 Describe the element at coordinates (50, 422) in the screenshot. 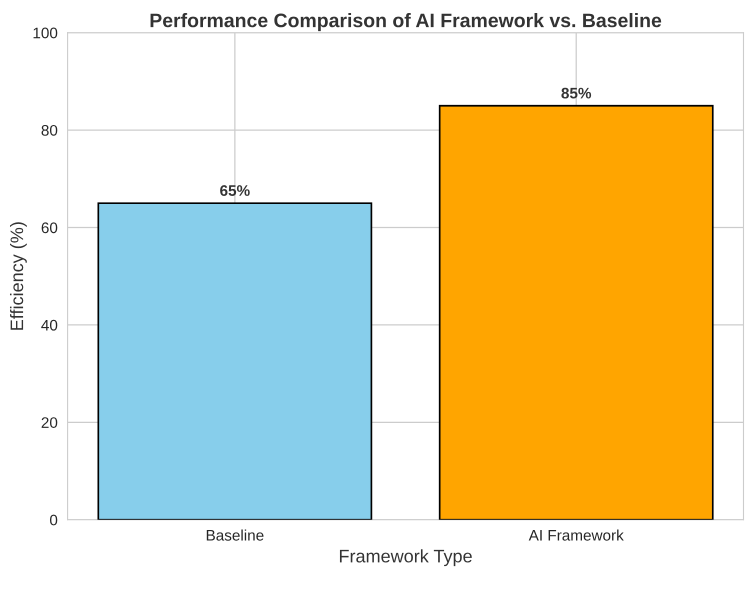

I see `y-tick-label: 20` at that location.